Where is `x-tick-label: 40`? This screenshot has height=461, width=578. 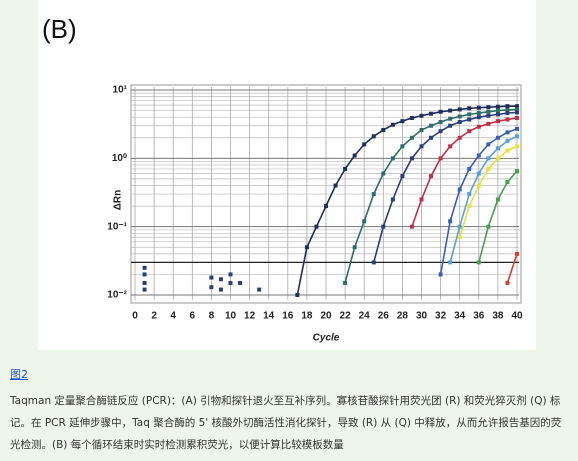
x-tick-label: 40 is located at coordinates (517, 316).